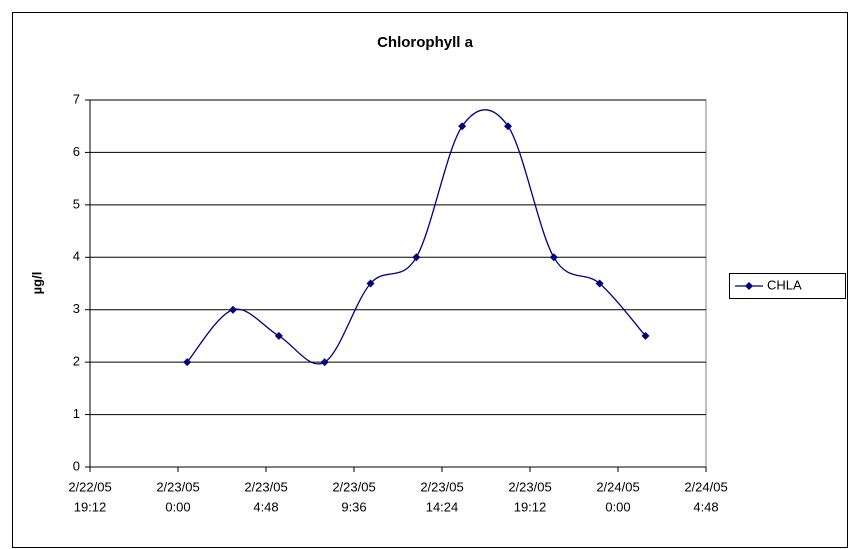 This screenshot has height=549, width=850. What do you see at coordinates (76, 203) in the screenshot?
I see `y-tick-label: 5` at bounding box center [76, 203].